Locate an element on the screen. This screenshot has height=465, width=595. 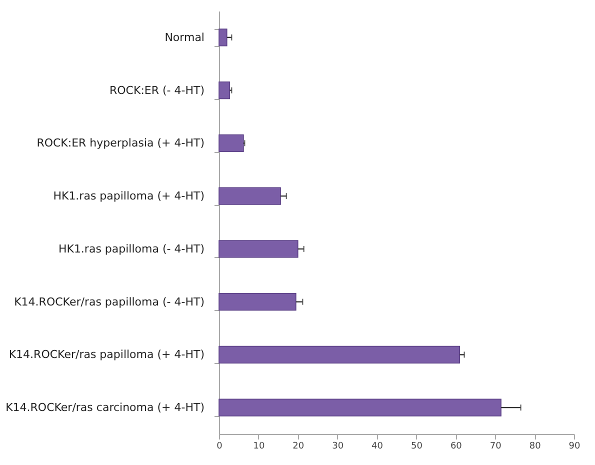
y-tick-label: ROCK:ER hyperplasia (+ 4-HT) is located at coordinates (120, 143).